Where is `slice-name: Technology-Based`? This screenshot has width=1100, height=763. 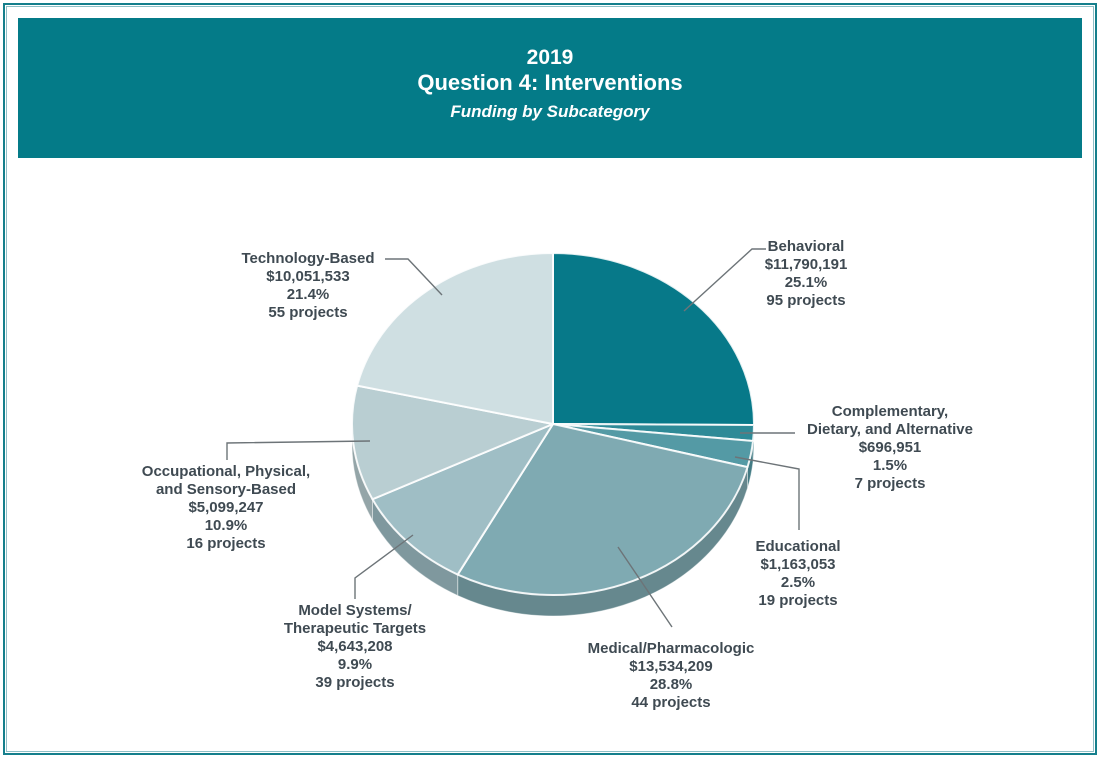
slice-name: Technology-Based is located at coordinates (308, 258).